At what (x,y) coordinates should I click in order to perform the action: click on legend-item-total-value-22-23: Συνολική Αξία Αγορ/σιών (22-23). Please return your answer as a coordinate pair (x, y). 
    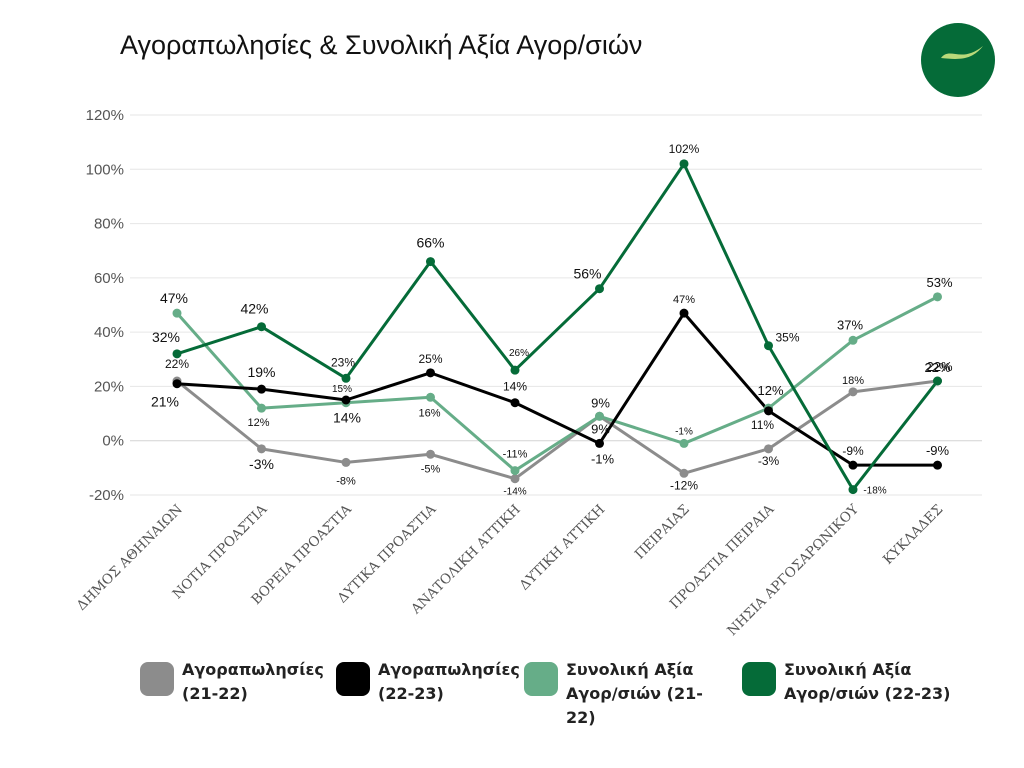
    Looking at the image, I should click on (848, 682).